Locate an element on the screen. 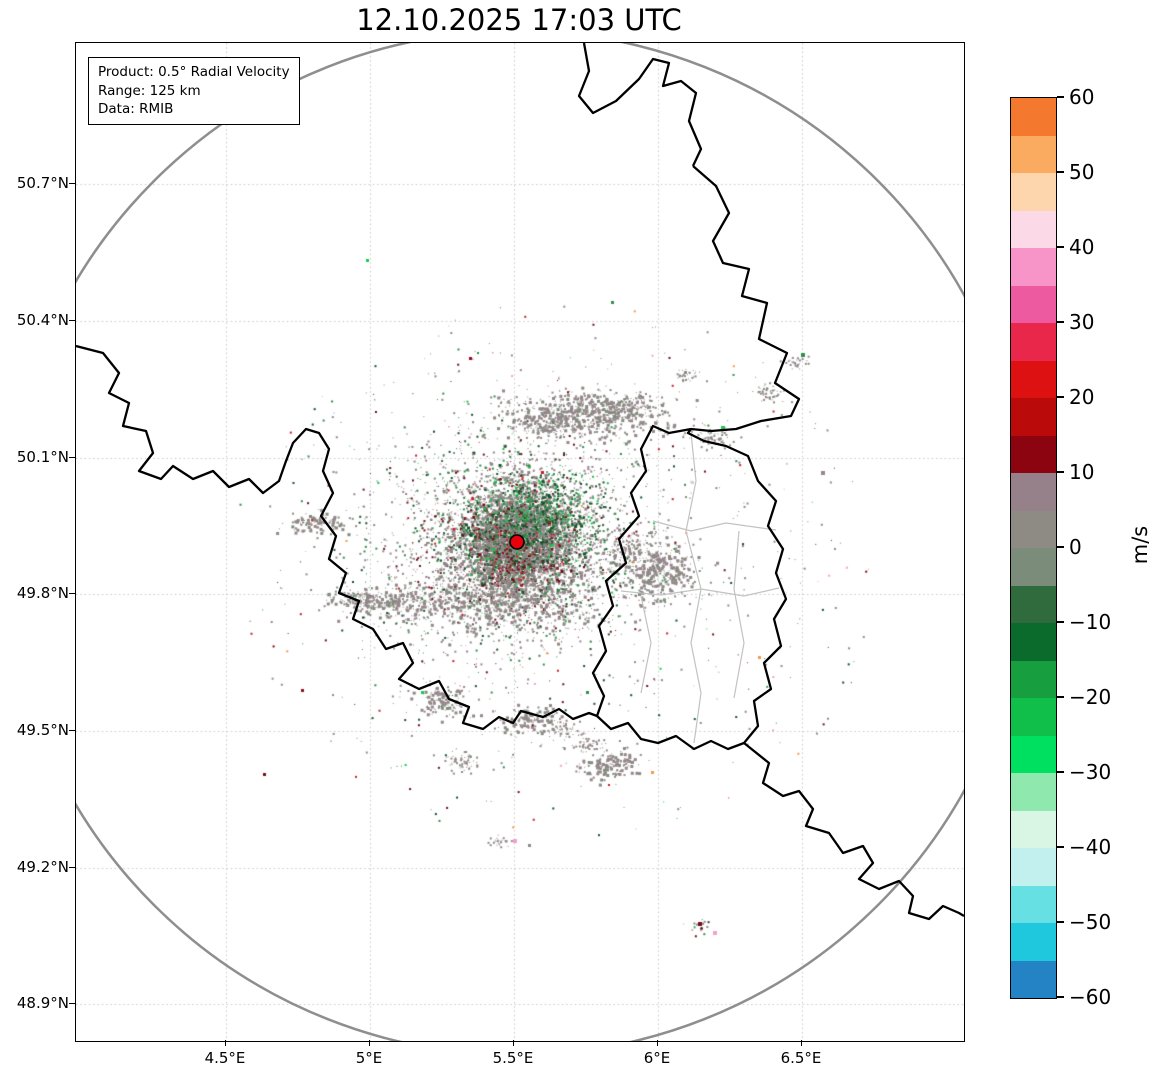 Image resolution: width=1171 pixels, height=1081 pixels. colorbar-tick-label: 20 is located at coordinates (1082, 397).